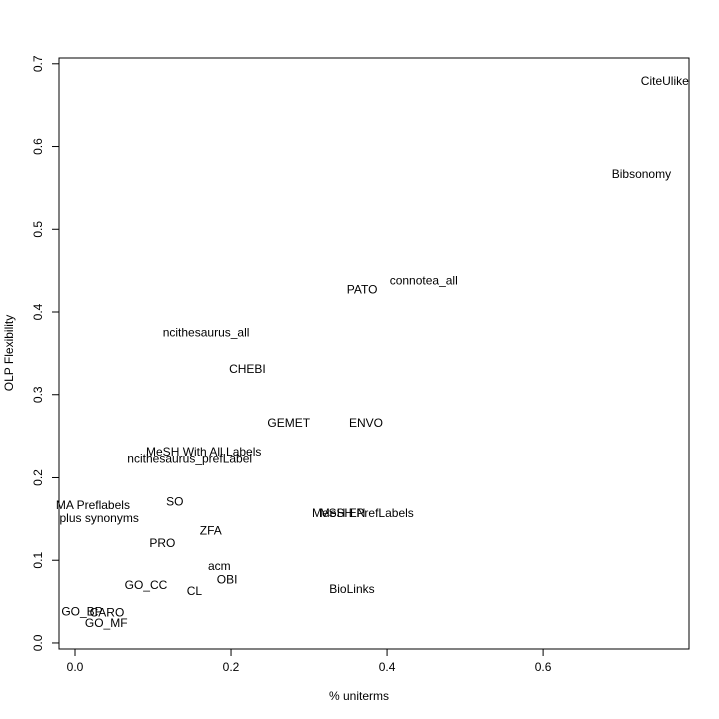  Describe the element at coordinates (543, 667) in the screenshot. I see `x-tick-label: 0.6` at that location.